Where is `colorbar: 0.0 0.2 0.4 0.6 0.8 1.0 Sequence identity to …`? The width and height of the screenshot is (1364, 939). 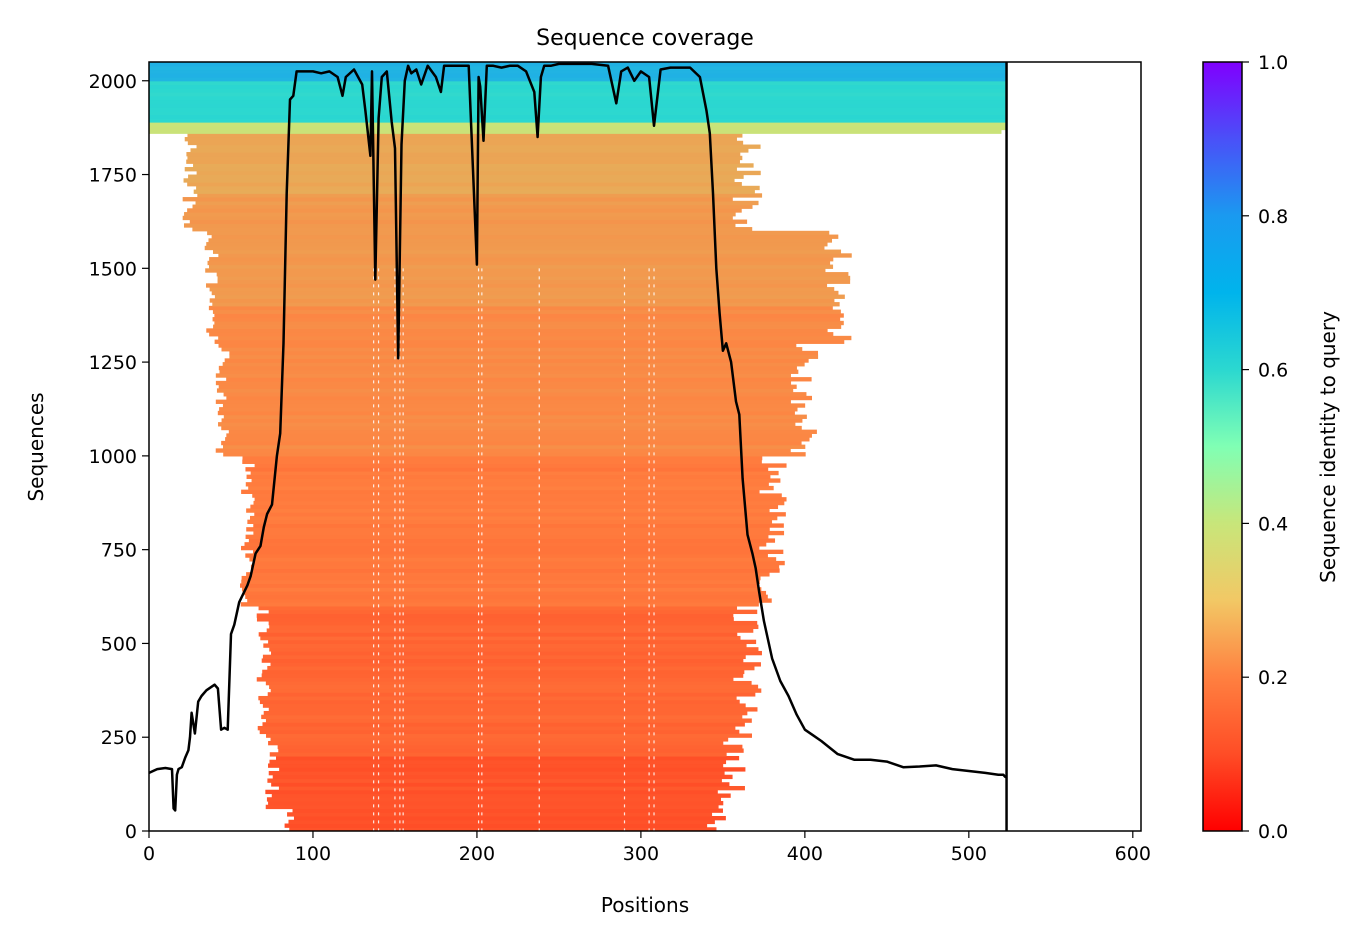
colorbar: 0.0 0.2 0.4 0.6 0.8 1.0 Sequence identity to … is located at coordinates (1271, 447).